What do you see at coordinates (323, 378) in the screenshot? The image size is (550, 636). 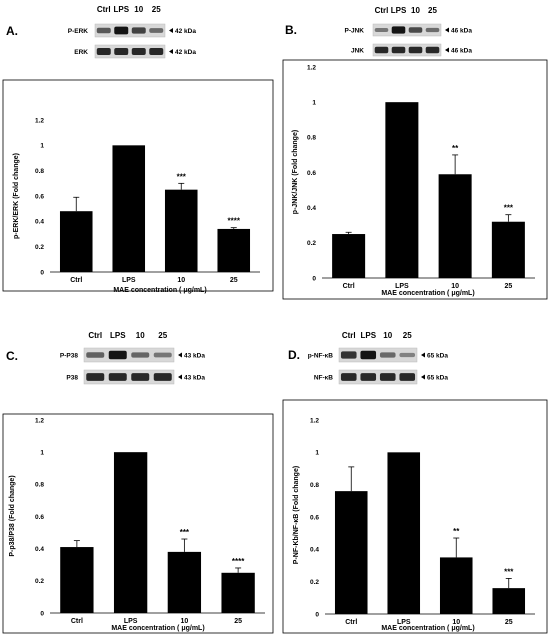 I see `blot-row-label: NF-κB` at bounding box center [323, 378].